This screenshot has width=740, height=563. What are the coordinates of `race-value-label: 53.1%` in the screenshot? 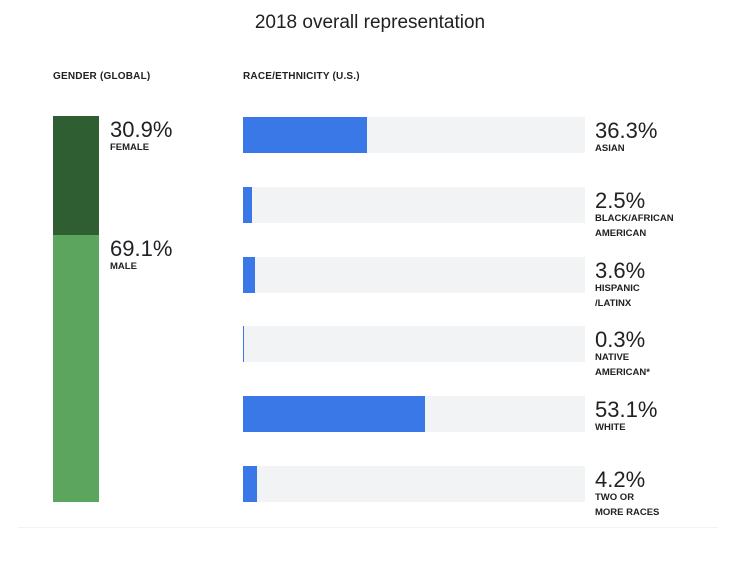 It's located at (626, 410).